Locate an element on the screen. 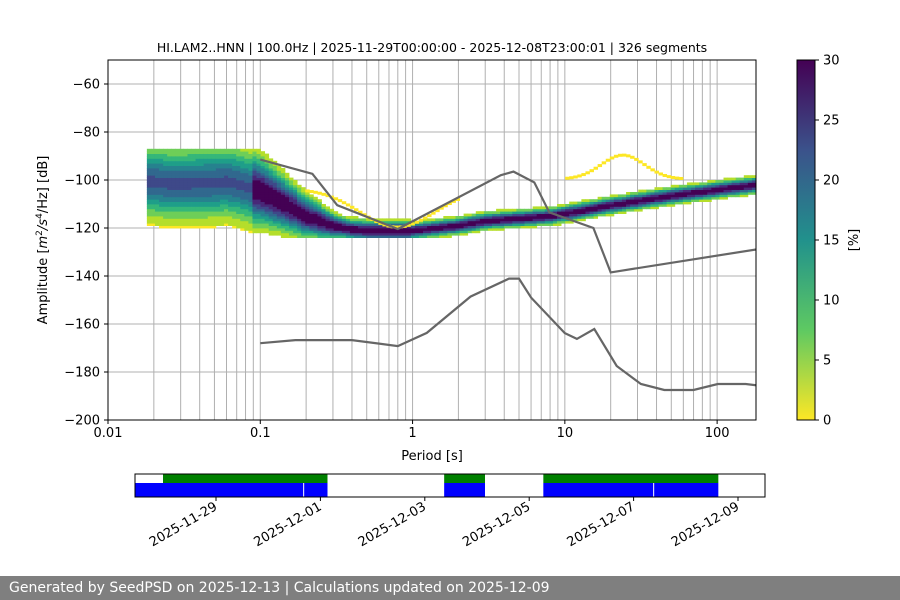 The height and width of the screenshot is (600, 900). colorbar is located at coordinates (806, 240).